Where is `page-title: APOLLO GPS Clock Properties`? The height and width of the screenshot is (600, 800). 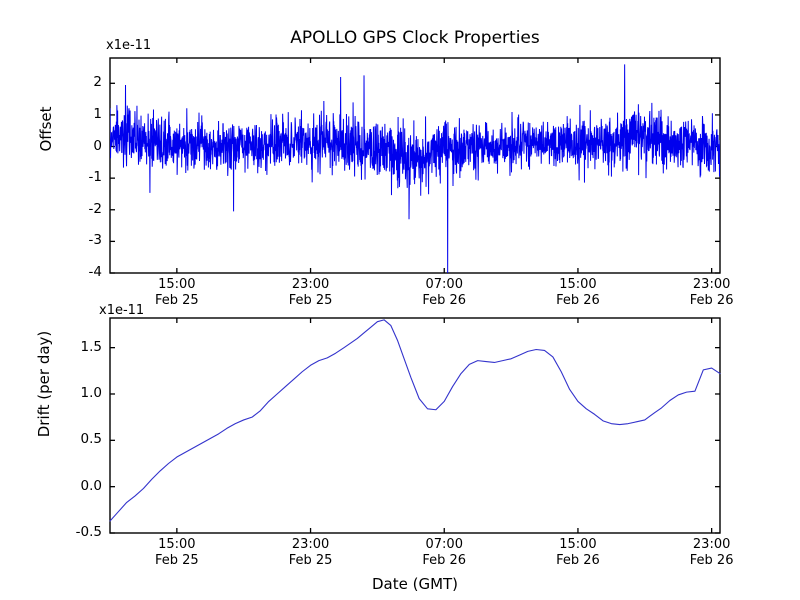 page-title: APOLLO GPS Clock Properties is located at coordinates (415, 38).